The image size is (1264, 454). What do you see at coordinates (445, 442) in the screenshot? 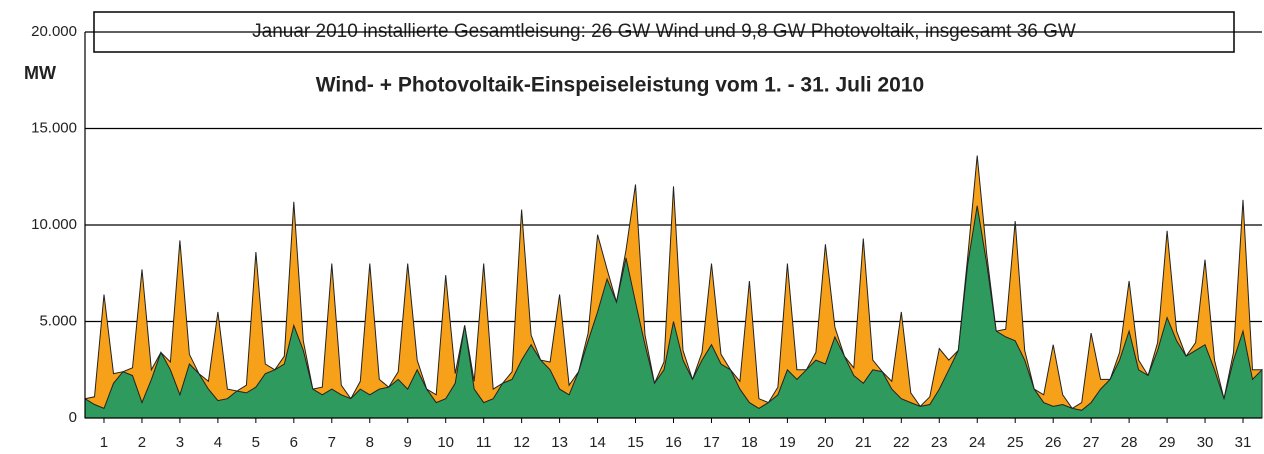
I see `x-tick-label: 10` at bounding box center [445, 442].